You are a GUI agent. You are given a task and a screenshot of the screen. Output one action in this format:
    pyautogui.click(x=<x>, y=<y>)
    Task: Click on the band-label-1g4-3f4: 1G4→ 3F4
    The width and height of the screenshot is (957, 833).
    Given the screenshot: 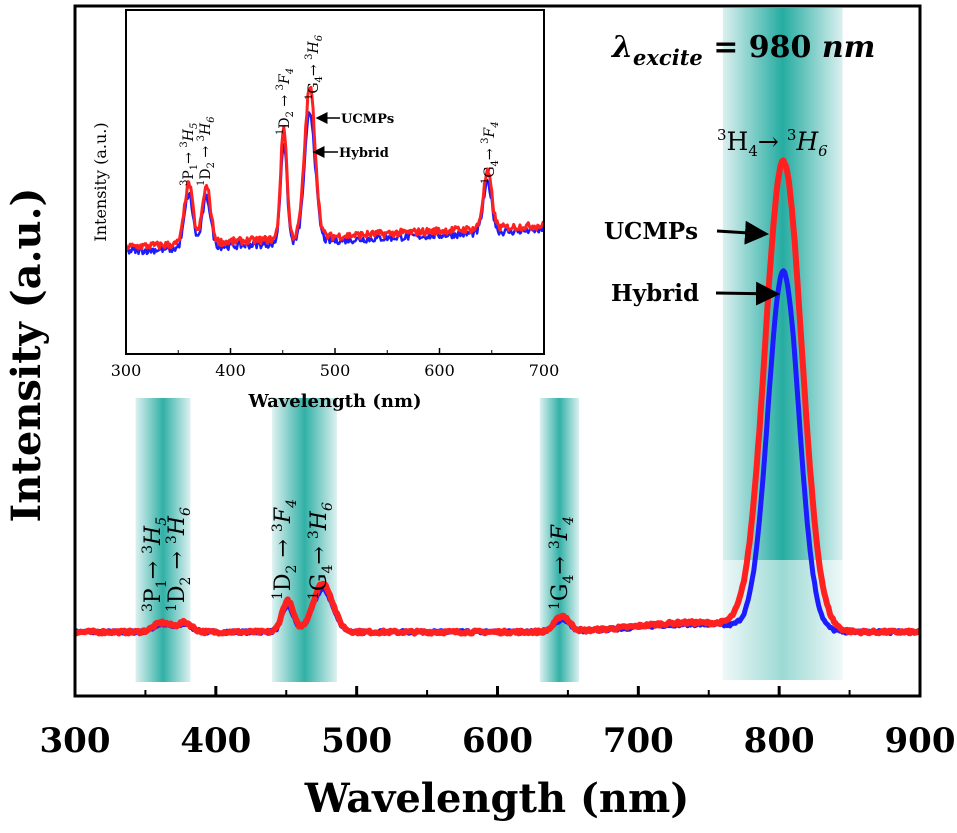 What is the action you would take?
    pyautogui.click(x=562, y=563)
    